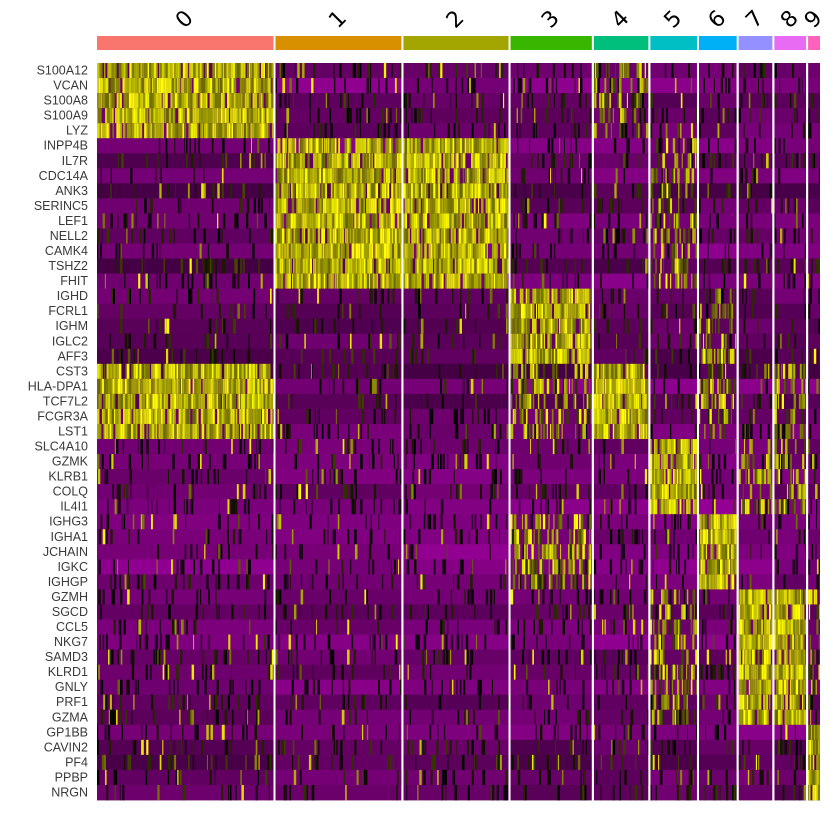 This screenshot has width=840, height=840. I want to click on heatmap-row-TSHZ2, so click(458, 266).